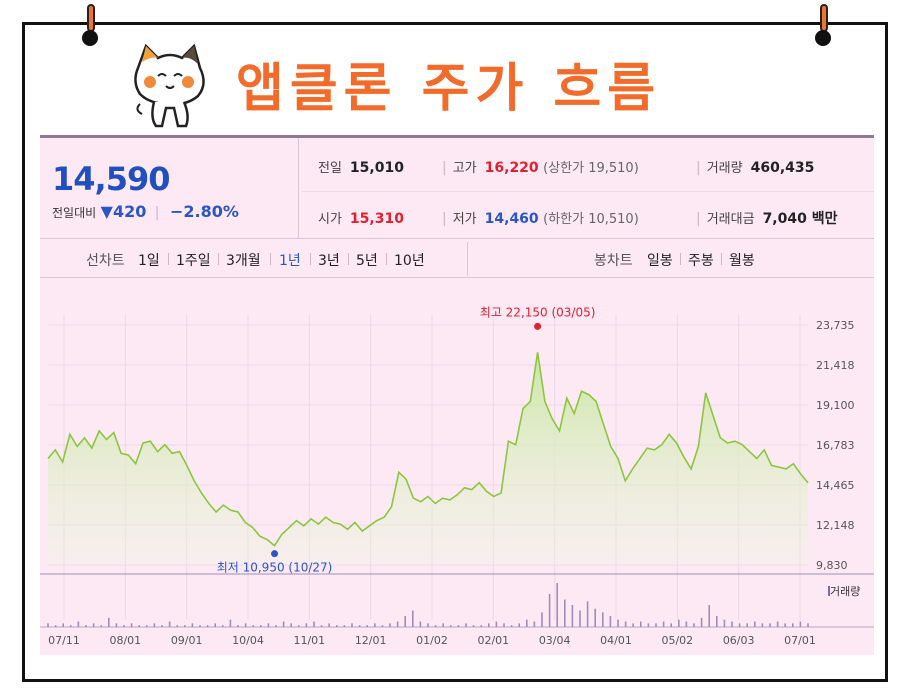 Image resolution: width=912 pixels, height=693 pixels. What do you see at coordinates (835, 485) in the screenshot?
I see `y-tick-label: 14,465` at bounding box center [835, 485].